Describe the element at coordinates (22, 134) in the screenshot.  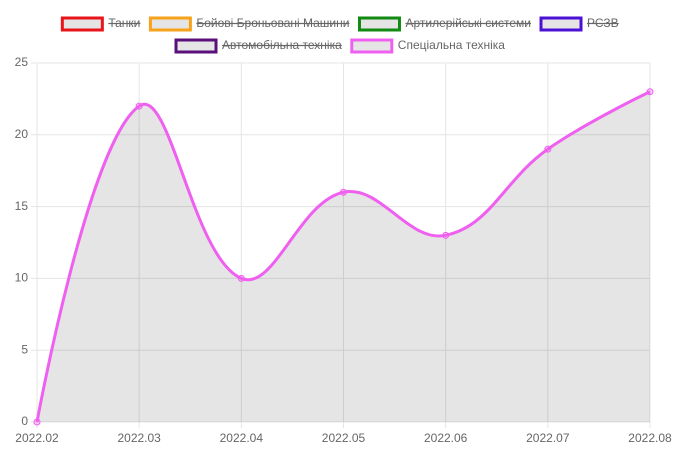
I see `y-tick-label: 20` at that location.